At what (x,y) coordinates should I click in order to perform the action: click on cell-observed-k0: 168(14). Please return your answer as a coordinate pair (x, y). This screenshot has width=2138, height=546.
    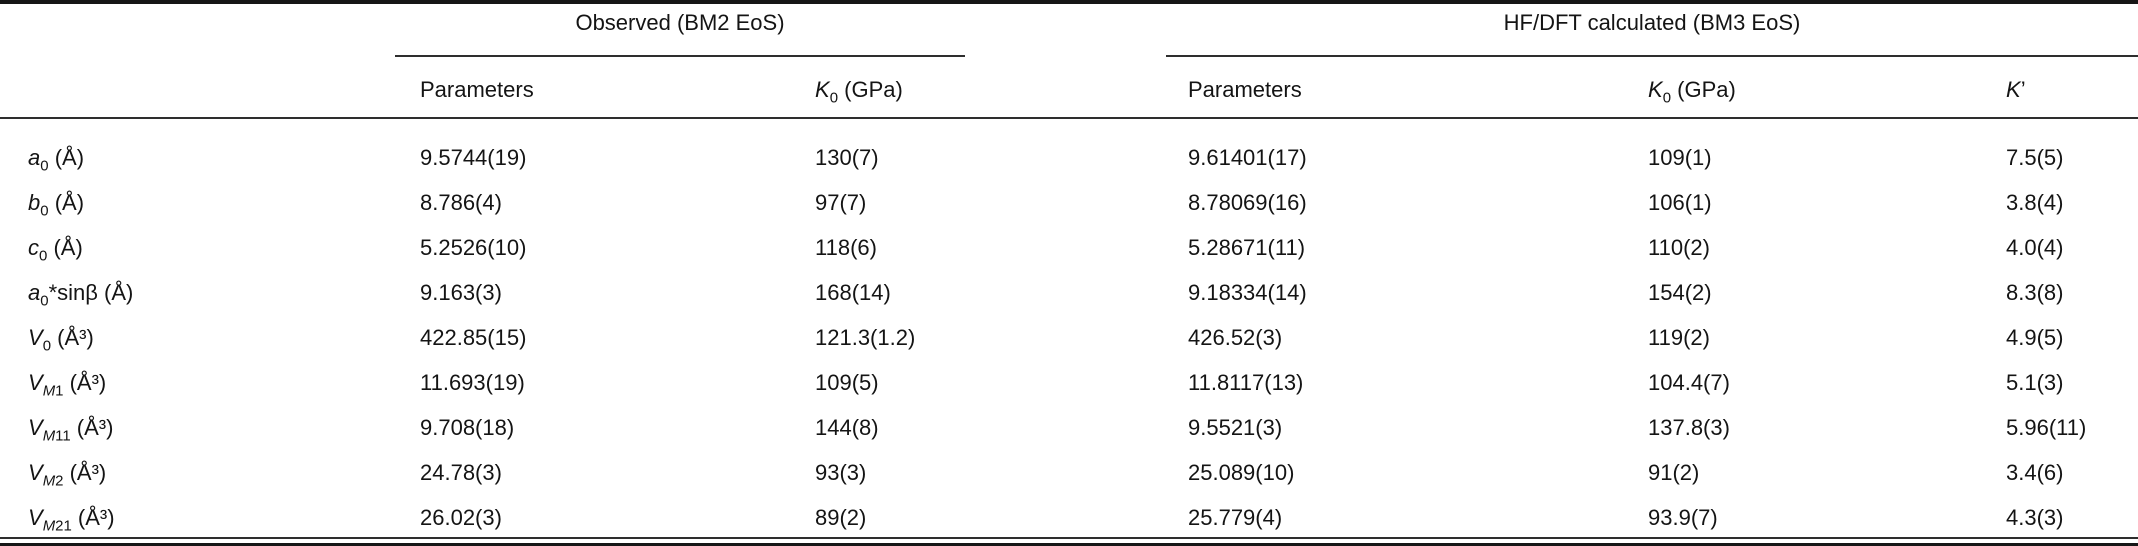
    Looking at the image, I should click on (853, 292).